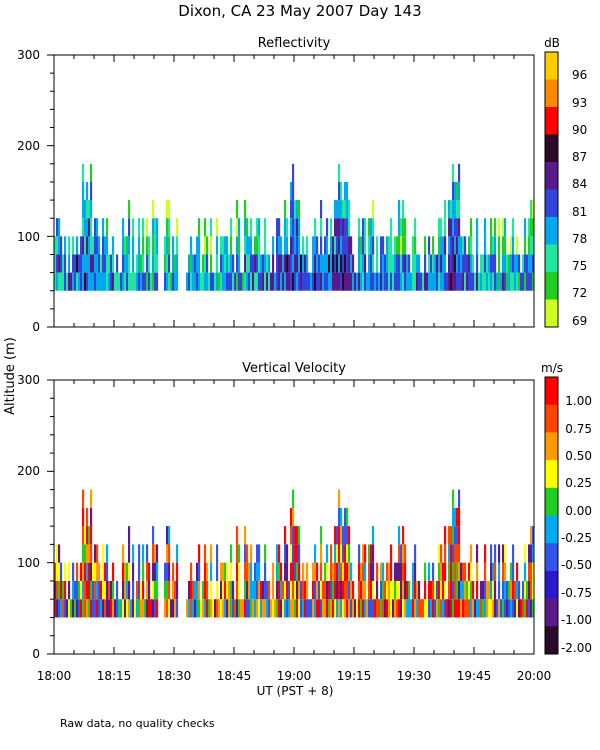 The width and height of the screenshot is (600, 750). I want to click on colorbar-label: -0.25, so click(576, 538).